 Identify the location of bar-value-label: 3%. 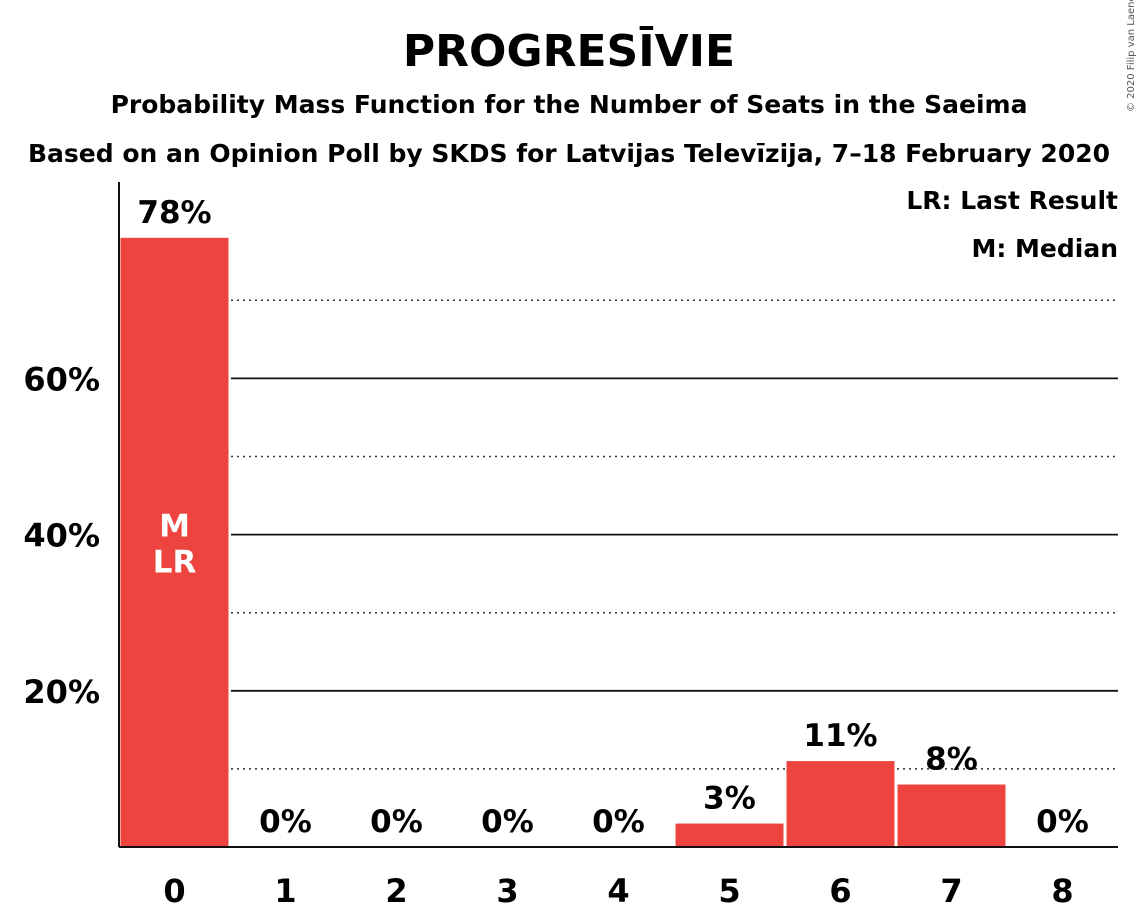
(729, 799).